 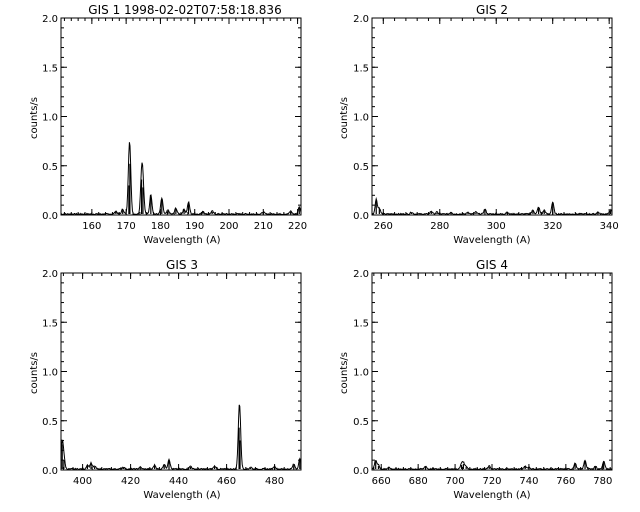 What do you see at coordinates (439, 226) in the screenshot?
I see `x-tick-label: 280` at bounding box center [439, 226].